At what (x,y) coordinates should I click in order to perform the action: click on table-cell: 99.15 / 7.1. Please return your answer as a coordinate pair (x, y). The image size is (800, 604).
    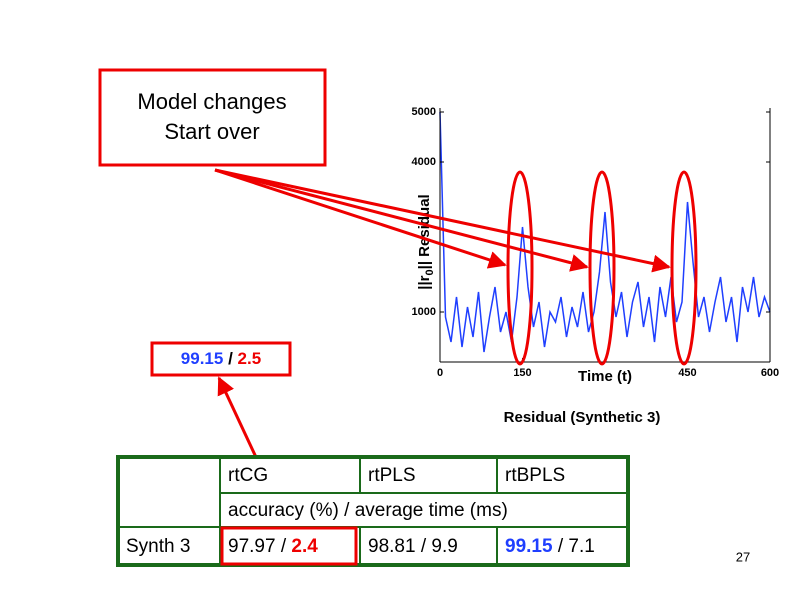
    Looking at the image, I should click on (550, 546).